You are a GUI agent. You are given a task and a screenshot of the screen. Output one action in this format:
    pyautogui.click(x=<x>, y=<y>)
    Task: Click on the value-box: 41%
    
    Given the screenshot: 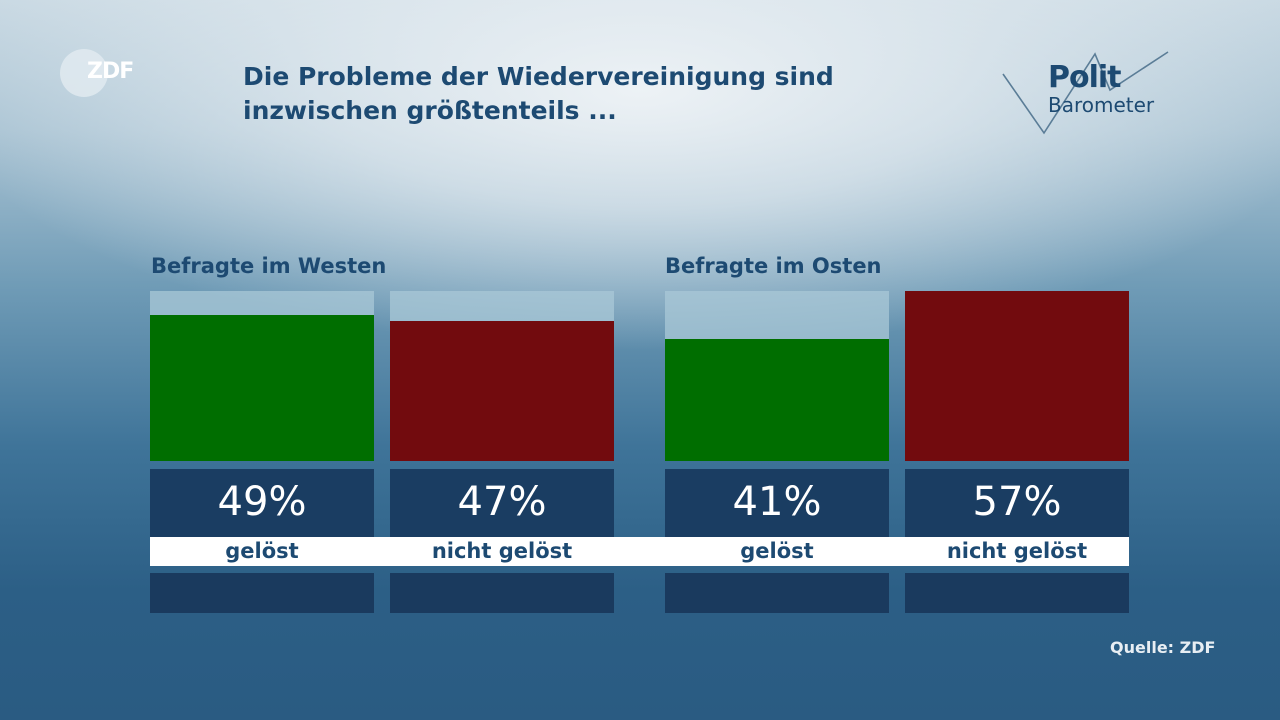 What is the action you would take?
    pyautogui.click(x=777, y=503)
    